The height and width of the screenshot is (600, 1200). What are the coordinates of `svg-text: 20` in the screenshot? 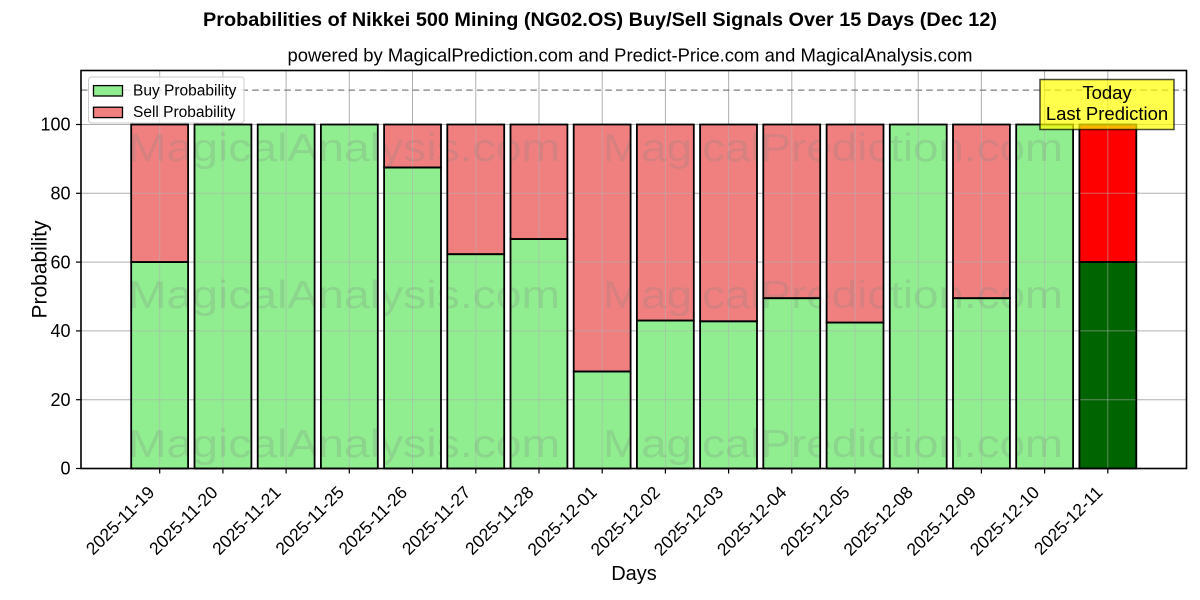 It's located at (60, 400).